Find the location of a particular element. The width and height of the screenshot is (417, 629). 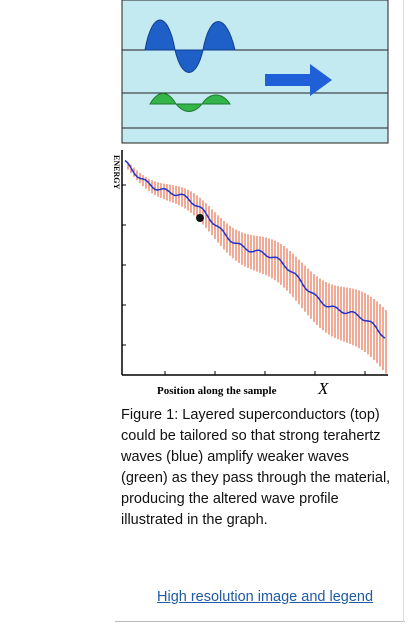

weak-wave is located at coordinates (190, 102).